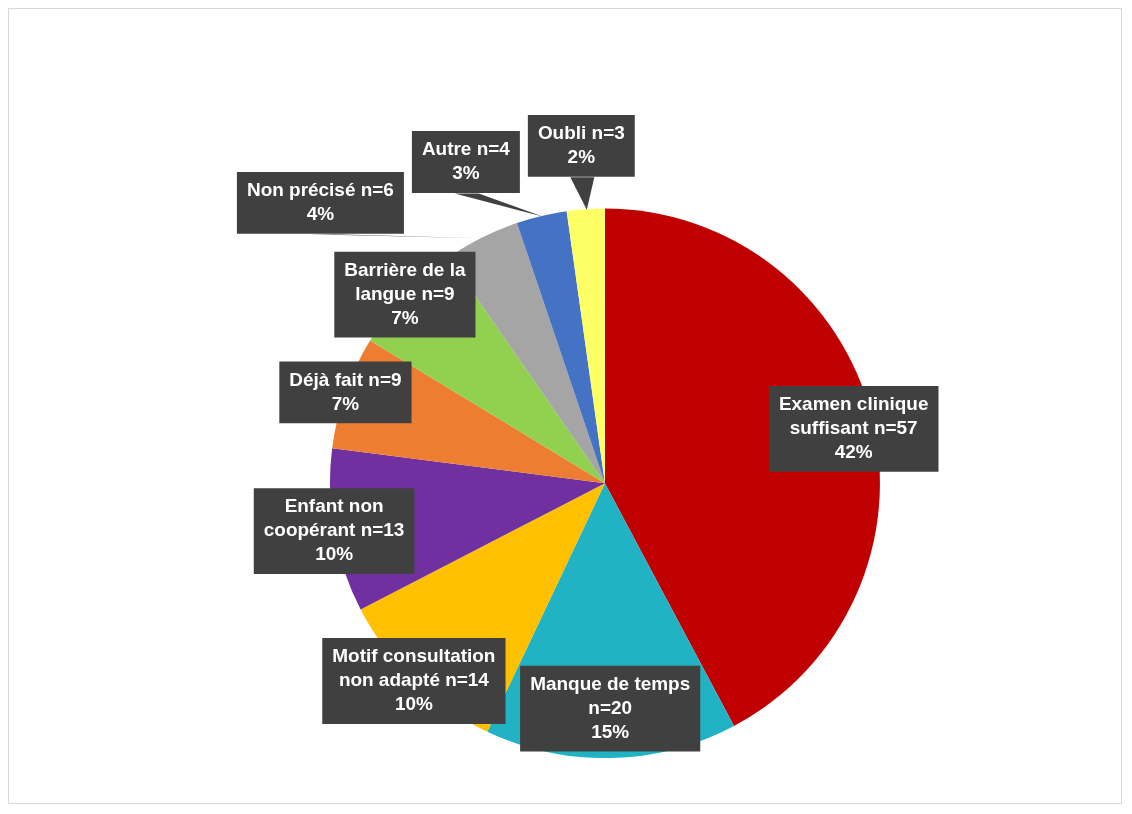  What do you see at coordinates (610, 719) in the screenshot?
I see `data-label: n=20 15%` at bounding box center [610, 719].